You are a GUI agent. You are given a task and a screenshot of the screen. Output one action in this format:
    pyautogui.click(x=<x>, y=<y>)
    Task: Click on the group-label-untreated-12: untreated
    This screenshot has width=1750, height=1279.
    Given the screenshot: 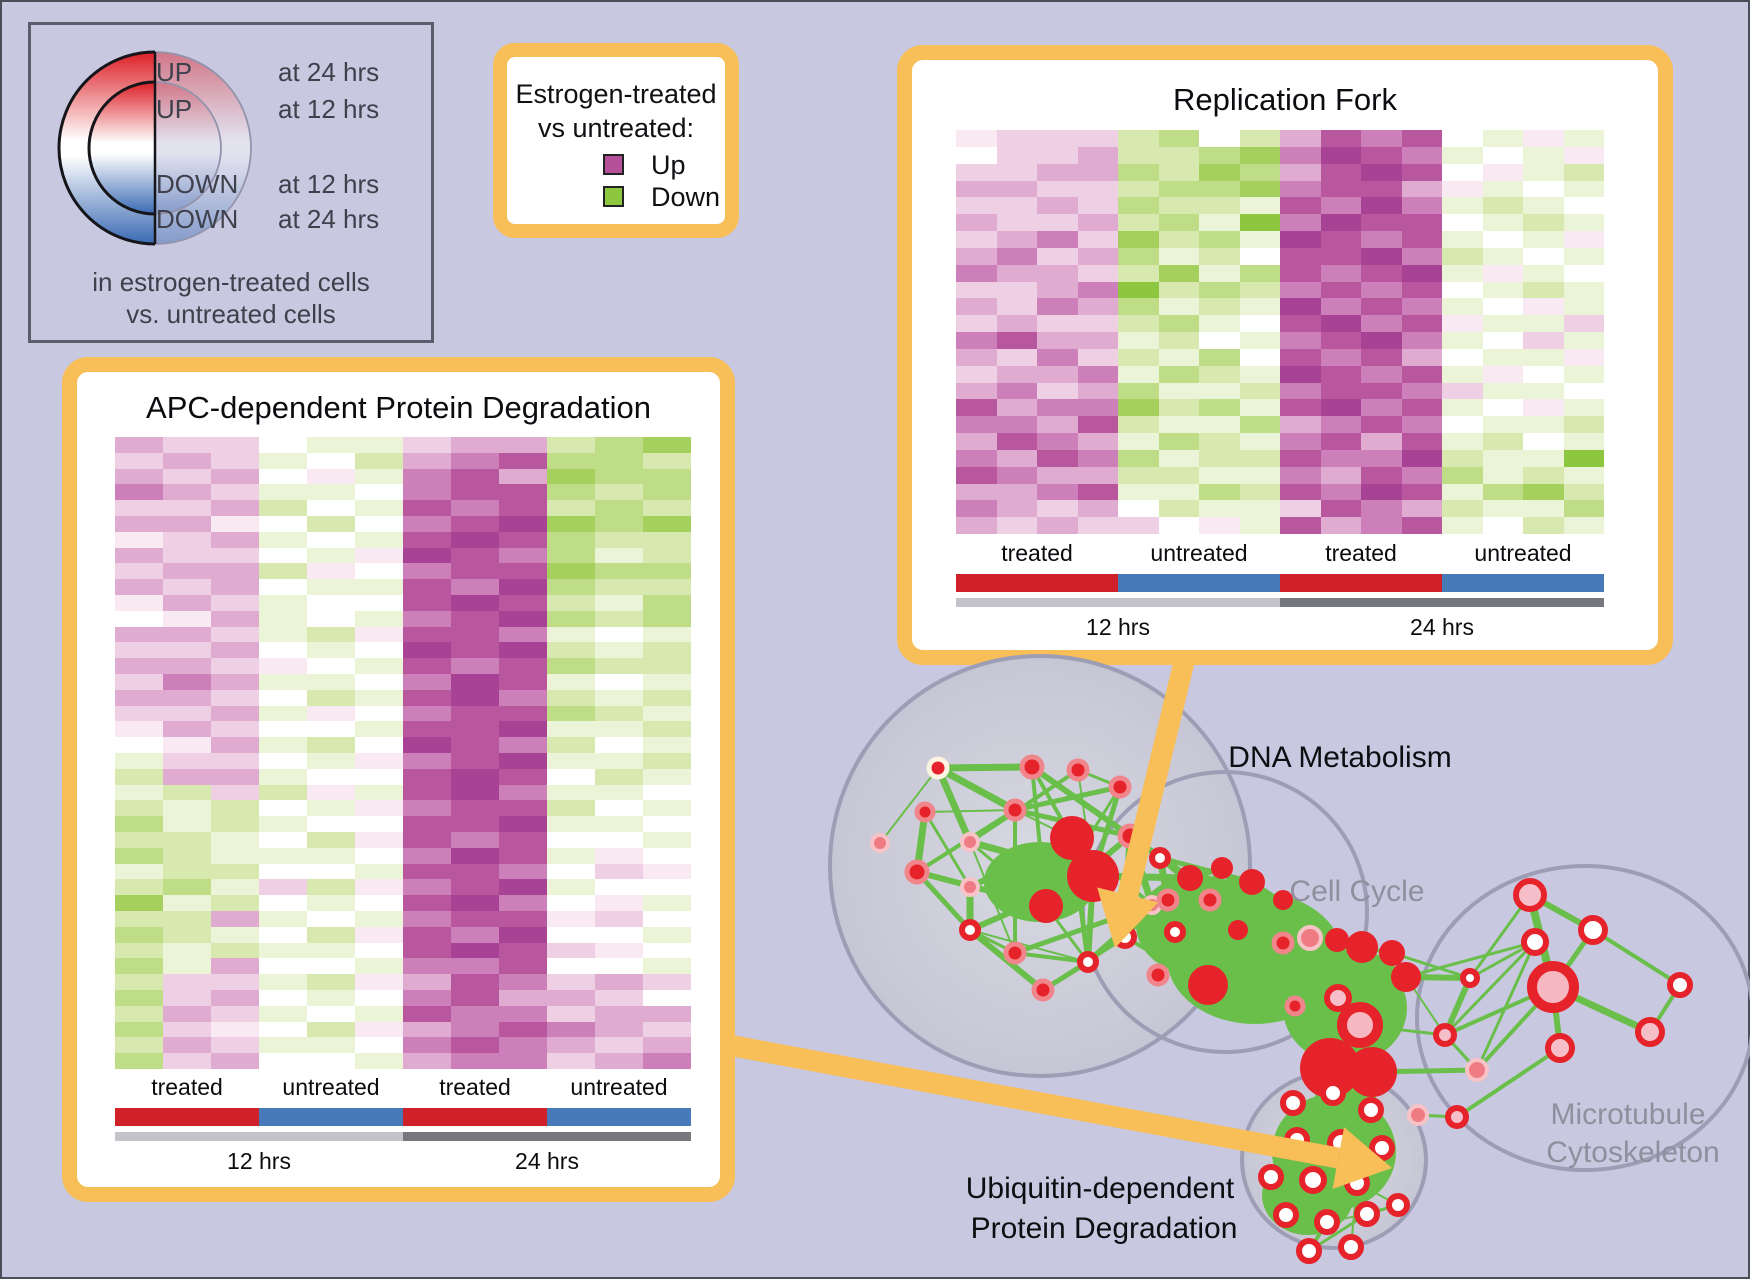 What is the action you would take?
    pyautogui.click(x=1199, y=553)
    